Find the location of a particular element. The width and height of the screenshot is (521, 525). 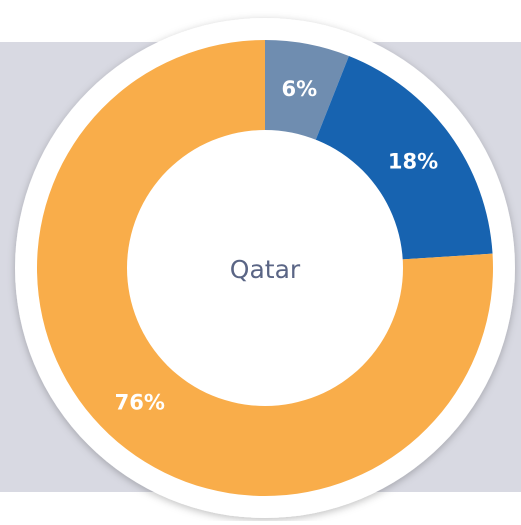

center-label: Qatar is located at coordinates (265, 269).